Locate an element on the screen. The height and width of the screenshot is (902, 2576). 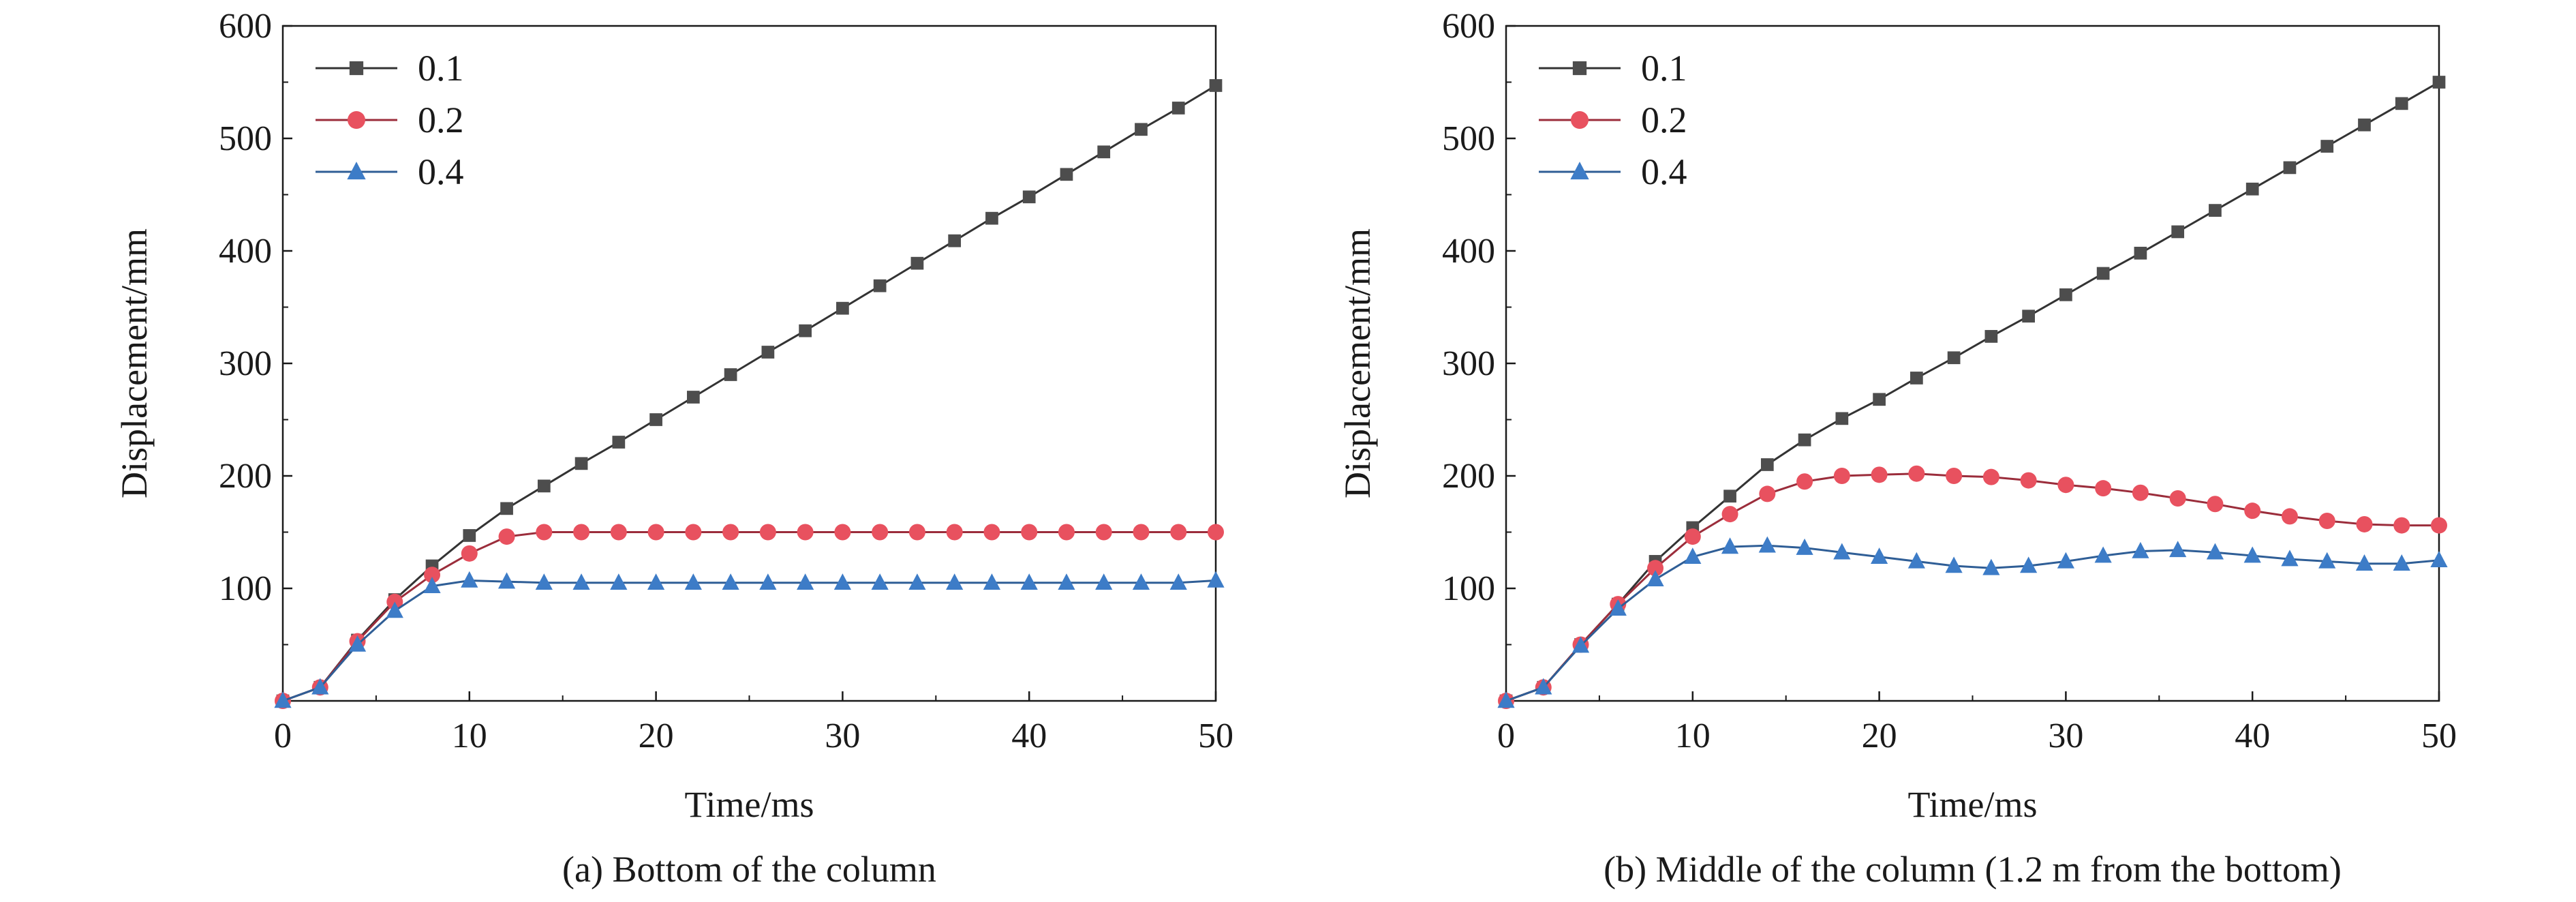
legend-label: 0.1 is located at coordinates (1664, 68).